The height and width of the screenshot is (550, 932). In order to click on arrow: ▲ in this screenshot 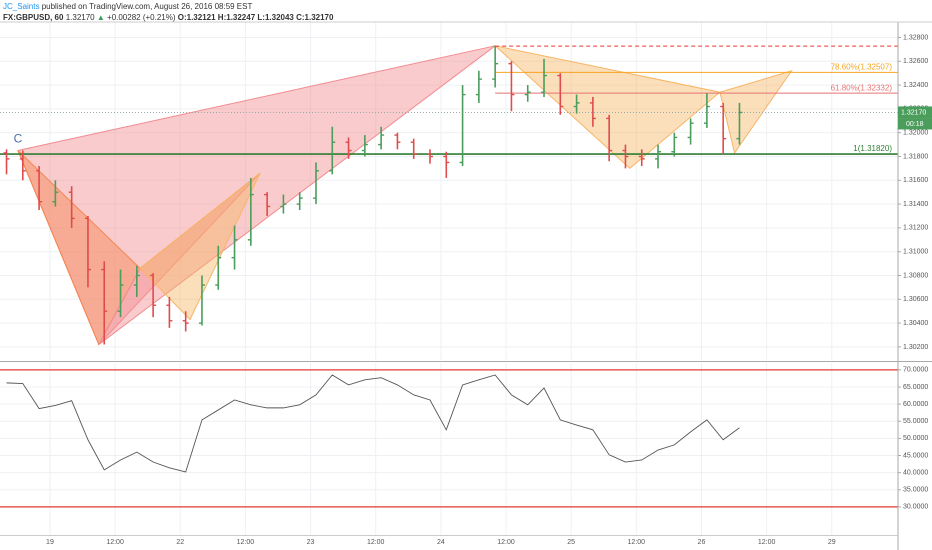, I will do `click(101, 17)`.